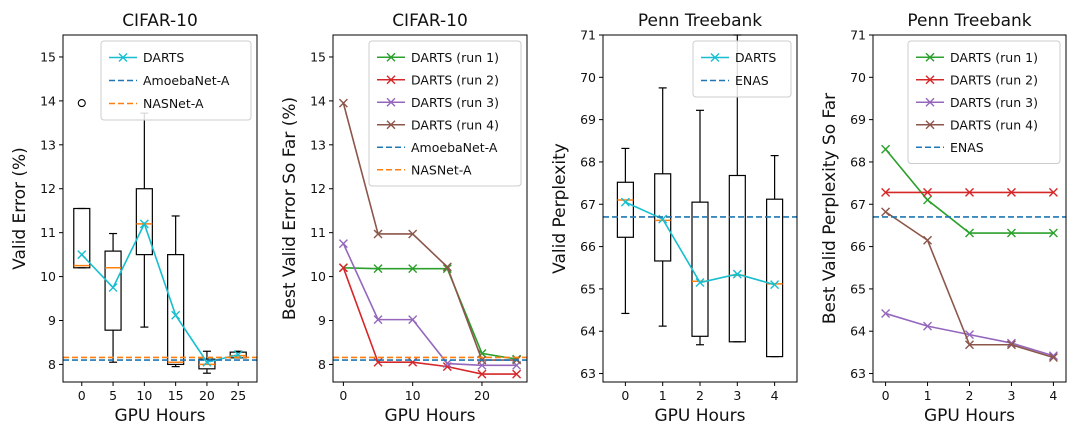 The width and height of the screenshot is (1080, 437). Describe the element at coordinates (430, 208) in the screenshot. I see `plot-frame` at that location.